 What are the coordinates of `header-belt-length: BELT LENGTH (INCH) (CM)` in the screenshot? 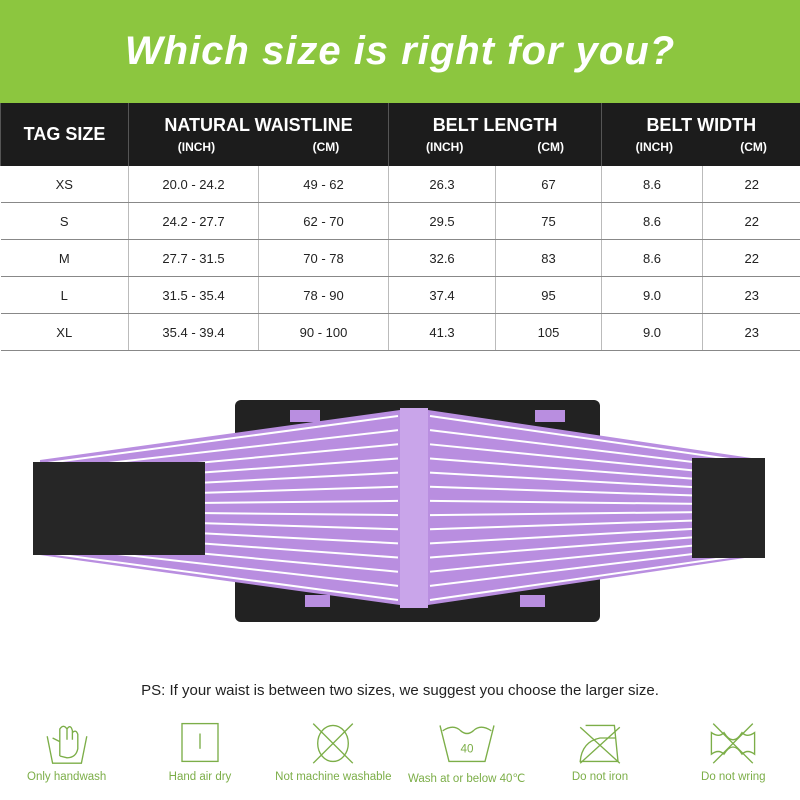 It's located at (495, 134).